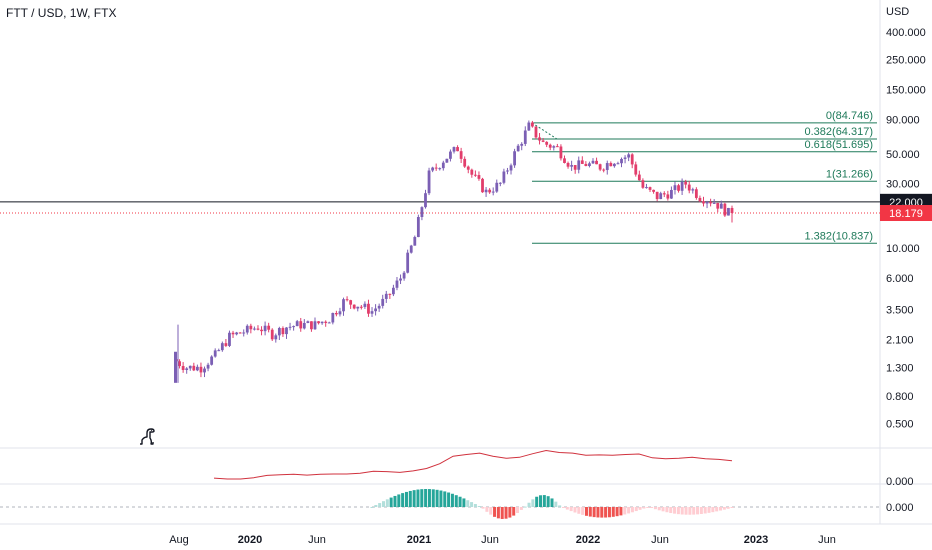 This screenshot has height=550, width=932. I want to click on fib-level-label: 0.618(51.695), so click(839, 145).